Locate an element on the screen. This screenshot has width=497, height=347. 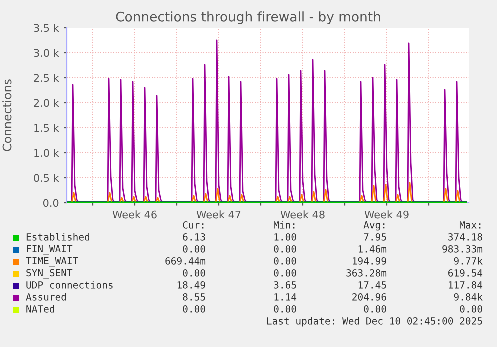
text: 204.96 is located at coordinates (369, 297).